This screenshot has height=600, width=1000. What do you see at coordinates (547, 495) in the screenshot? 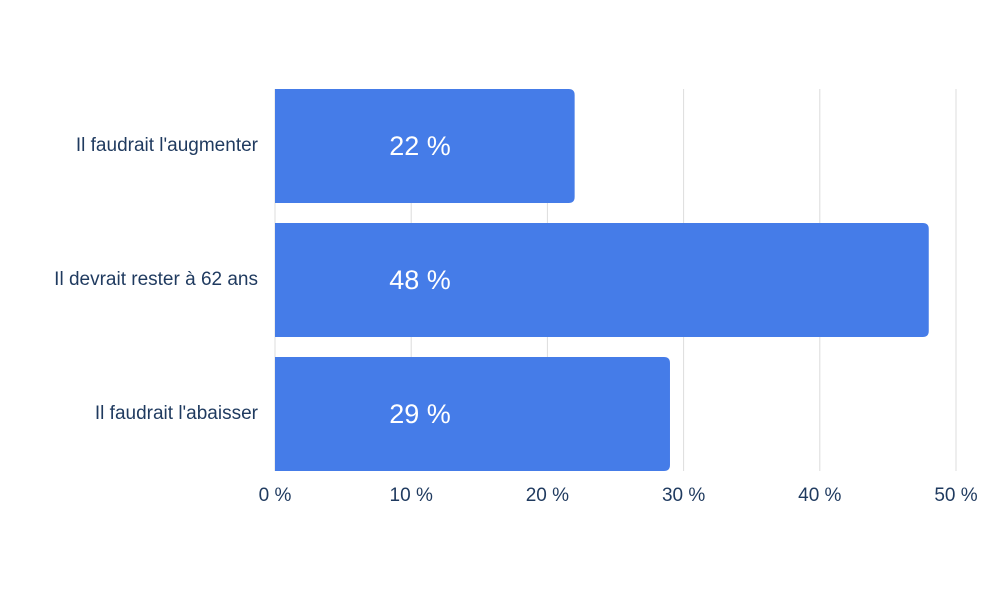
I see `x-tick-label: 20 %` at bounding box center [547, 495].